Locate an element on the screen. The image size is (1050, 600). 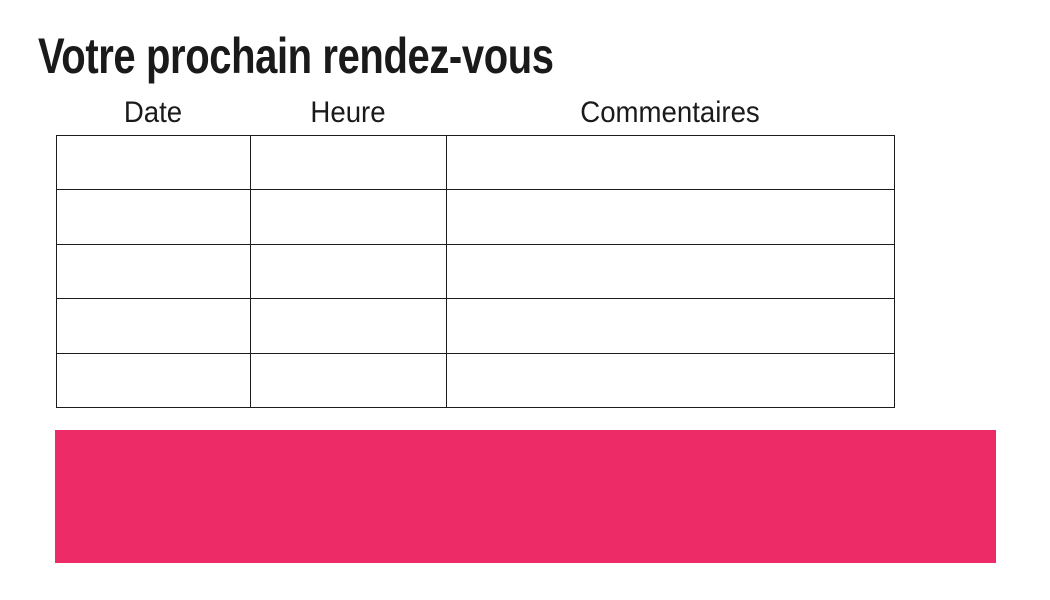
column-header-commentaires: Commentaires is located at coordinates (670, 112).